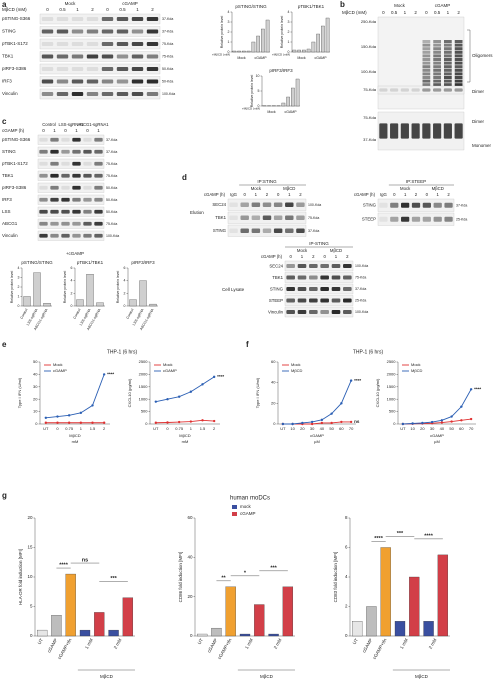  Describe the element at coordinates (249, 643) in the screenshot. I see `x-tick-label: 1 mM` at that location.